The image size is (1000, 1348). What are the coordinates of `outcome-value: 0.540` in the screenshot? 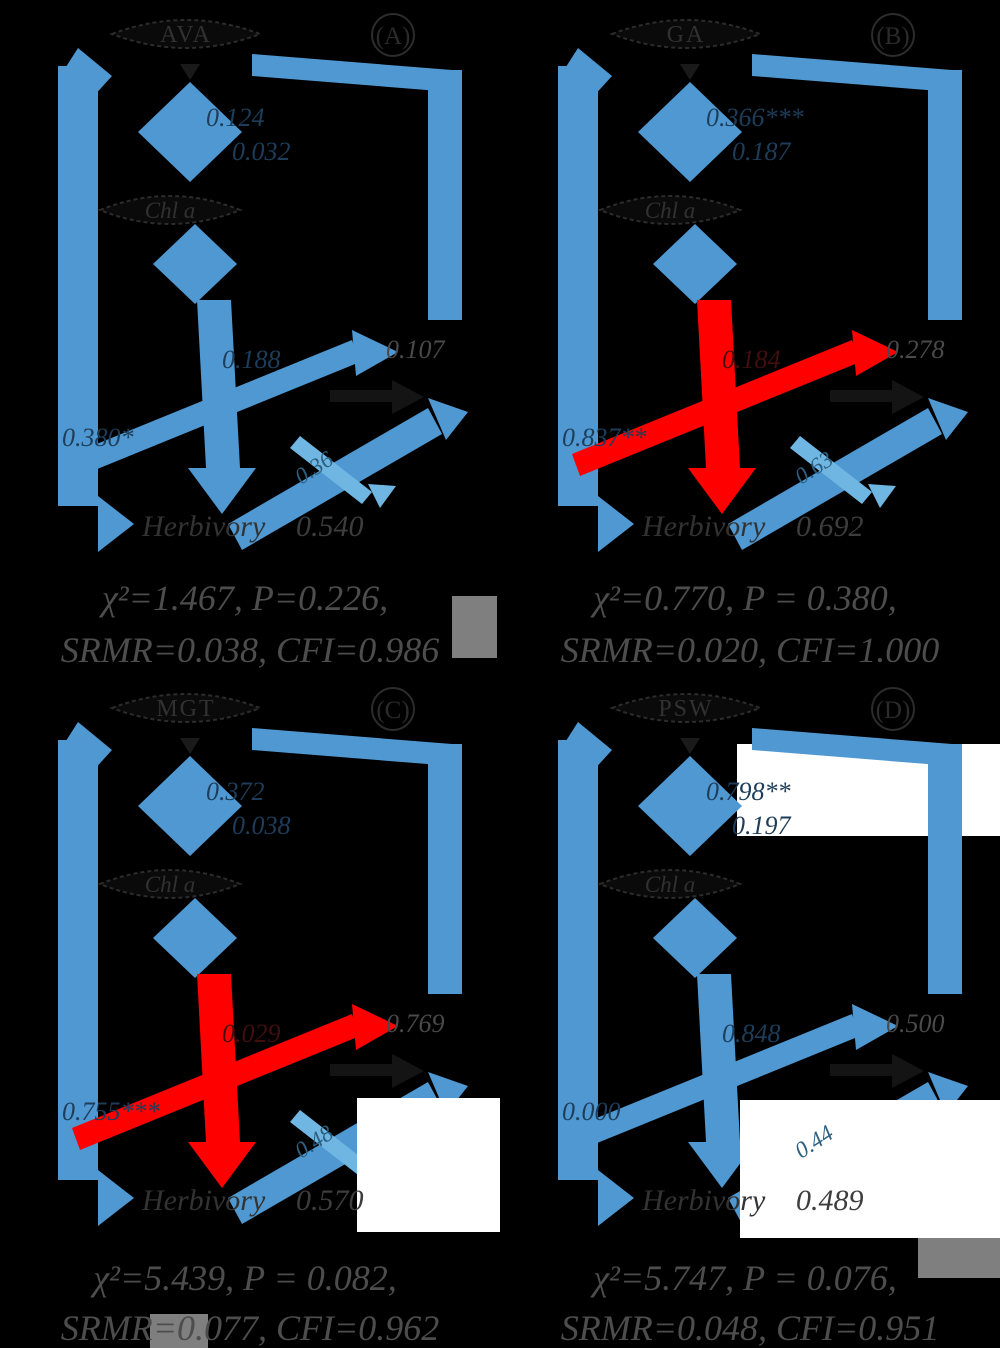 It's located at (330, 526).